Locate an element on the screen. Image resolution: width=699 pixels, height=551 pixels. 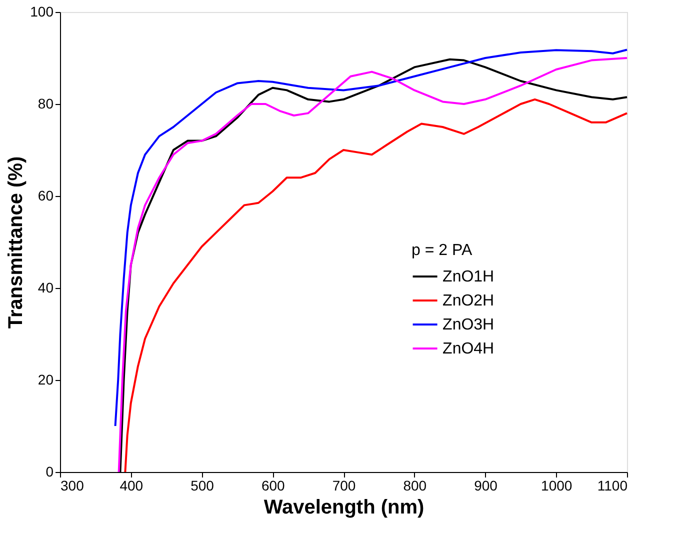
legend-label: ZnO2H is located at coordinates (468, 301).